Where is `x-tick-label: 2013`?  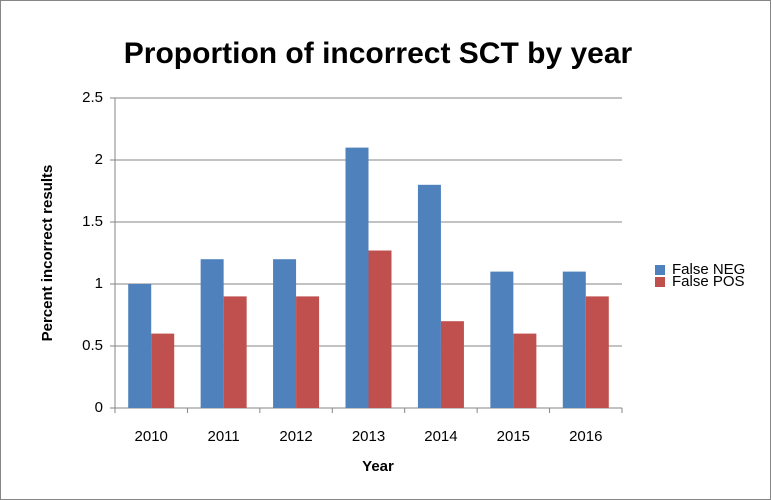 x-tick-label: 2013 is located at coordinates (368, 436).